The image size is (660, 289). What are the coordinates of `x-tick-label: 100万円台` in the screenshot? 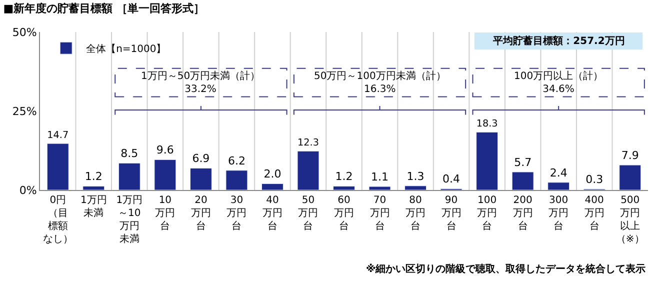 It's located at (487, 213).